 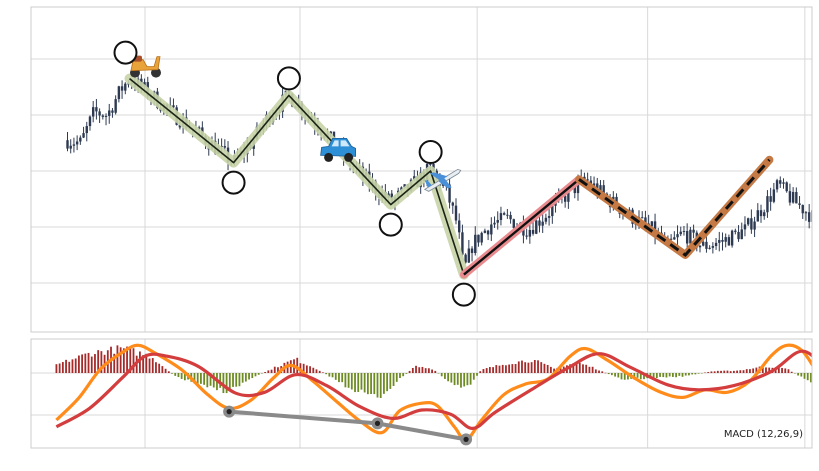 What do you see at coordinates (674, 208) in the screenshot?
I see `projection-corrective-line` at bounding box center [674, 208].